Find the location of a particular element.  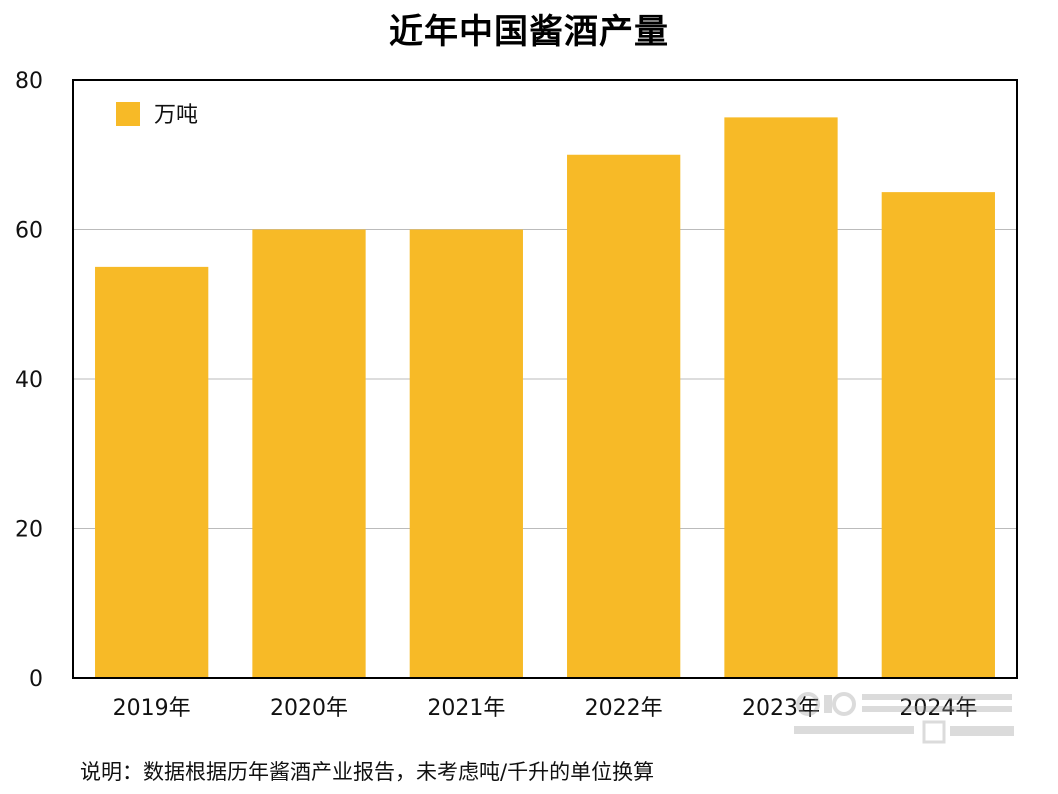

y-tick-label: 40 is located at coordinates (29, 380).